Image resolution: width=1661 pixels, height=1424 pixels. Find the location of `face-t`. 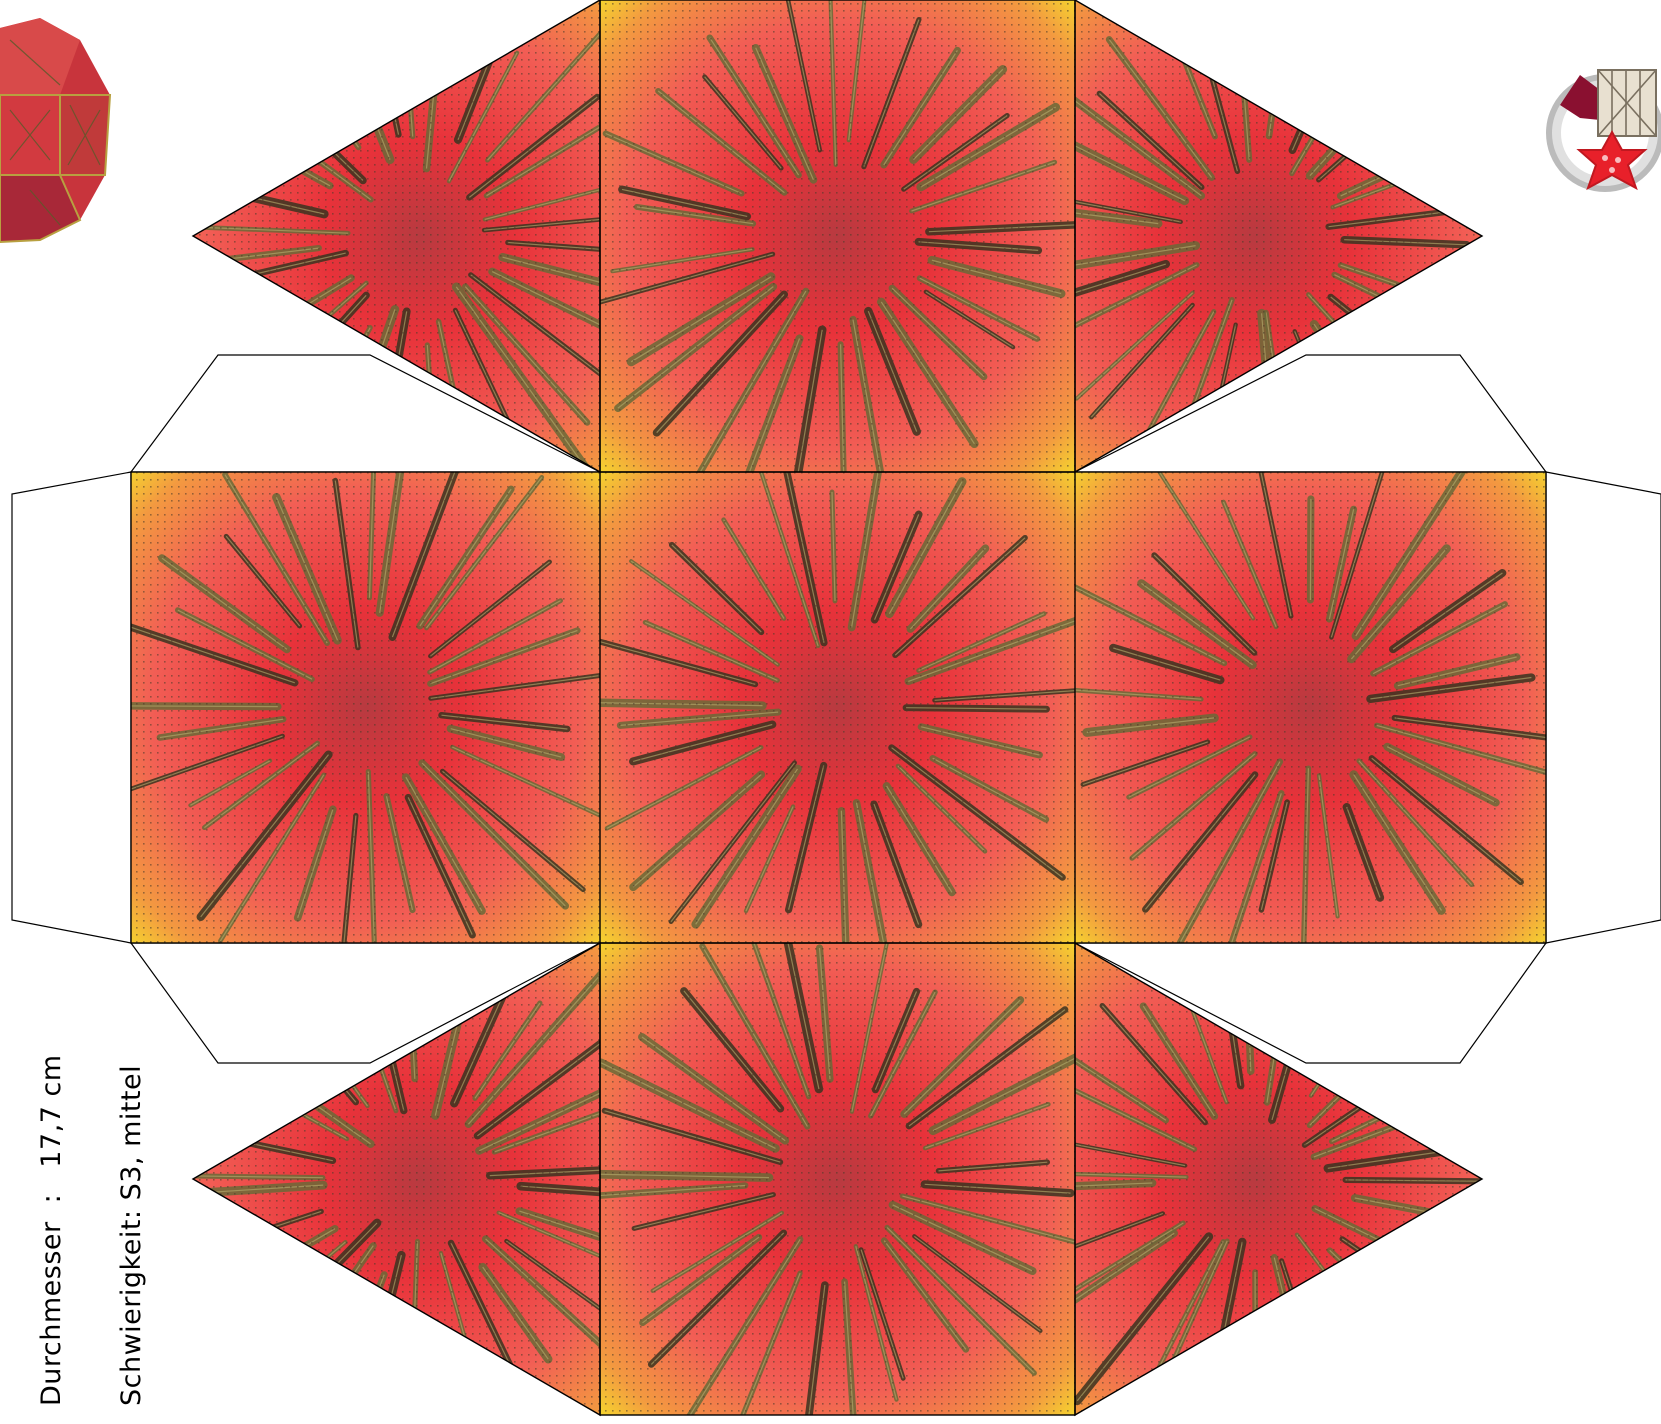

face-t is located at coordinates (837, 236).